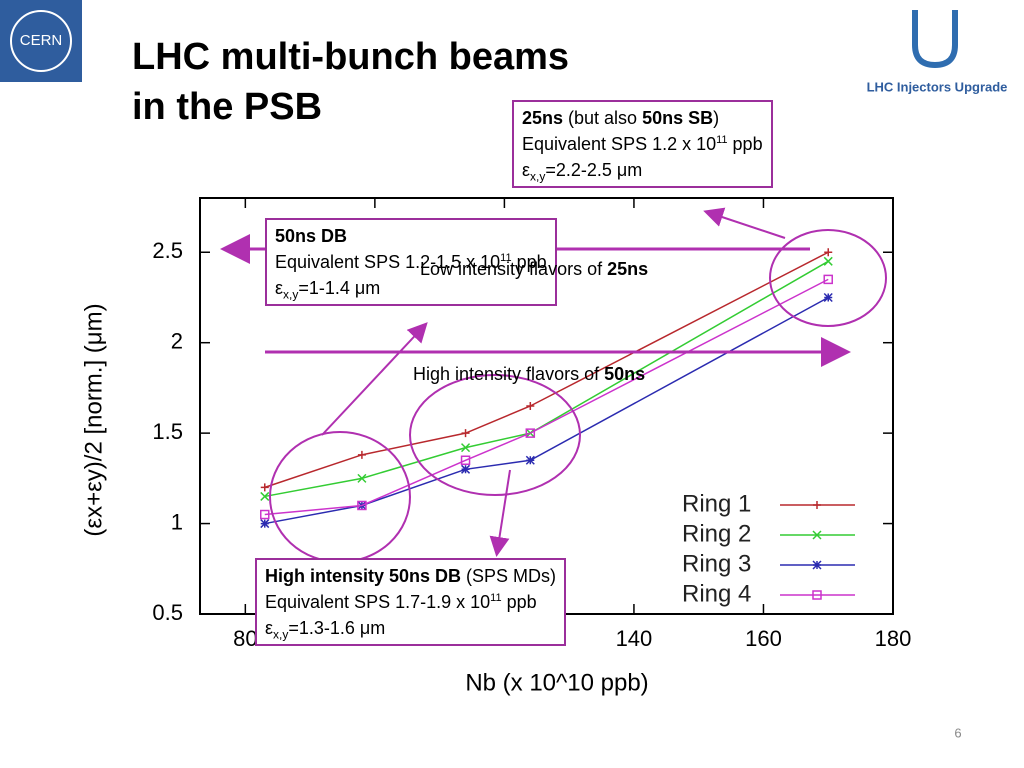  Describe the element at coordinates (678, 118) in the screenshot. I see `text-segment: 50ns SB` at that location.